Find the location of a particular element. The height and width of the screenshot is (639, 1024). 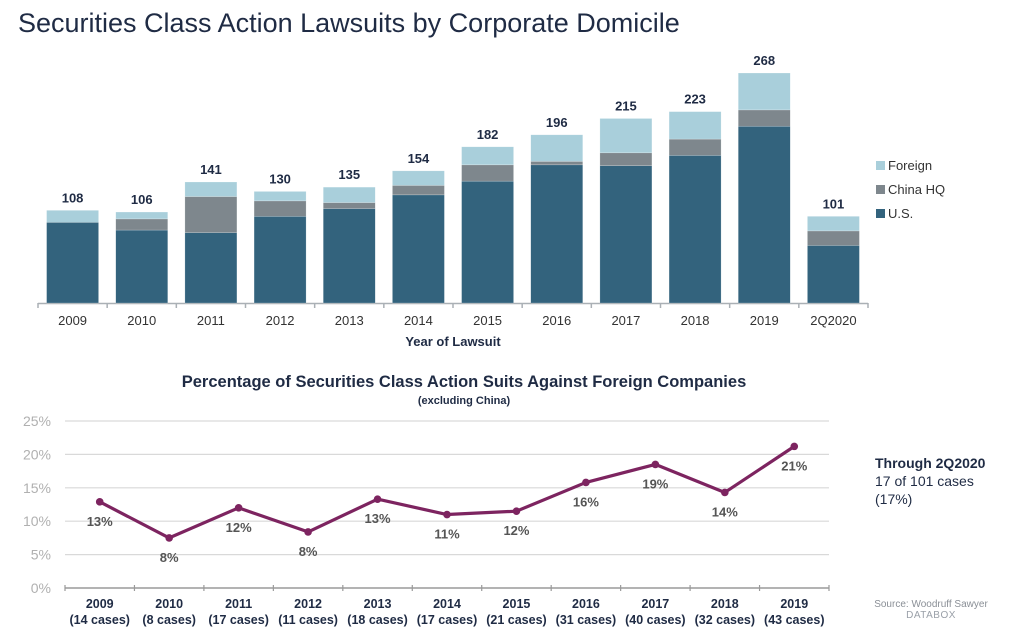

source-note: Source: Woodruff Sawyer DATABOX is located at coordinates (931, 610).